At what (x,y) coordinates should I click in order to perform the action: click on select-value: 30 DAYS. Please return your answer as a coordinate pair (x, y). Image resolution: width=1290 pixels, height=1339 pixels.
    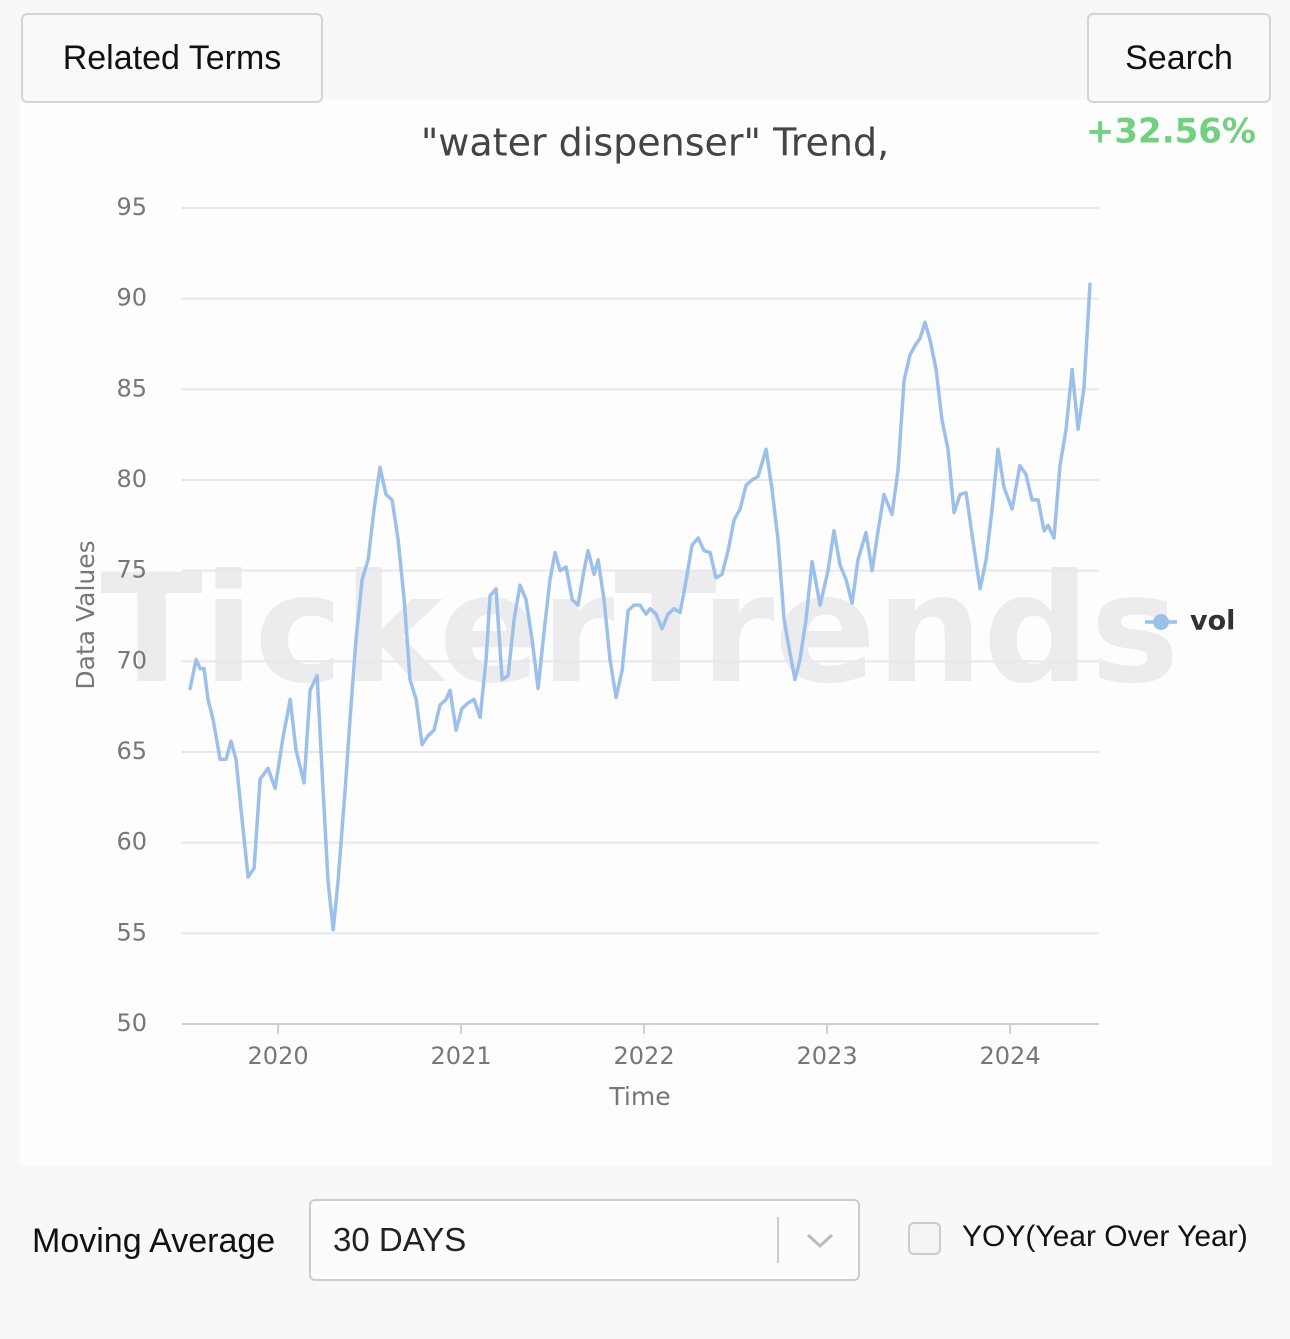
    Looking at the image, I should click on (400, 1239).